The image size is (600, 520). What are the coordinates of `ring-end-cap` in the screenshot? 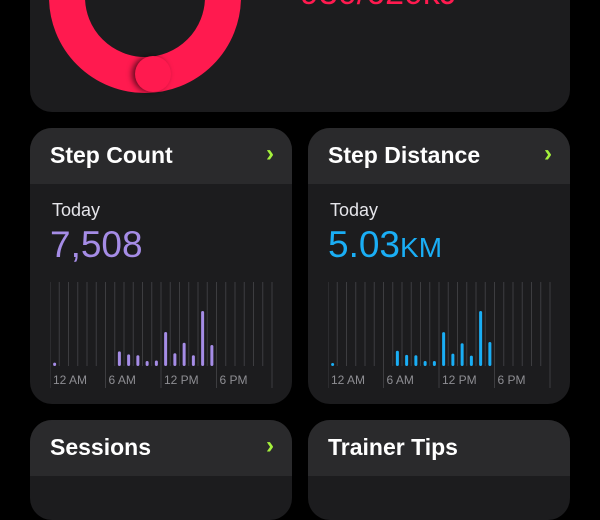 It's located at (153, 74).